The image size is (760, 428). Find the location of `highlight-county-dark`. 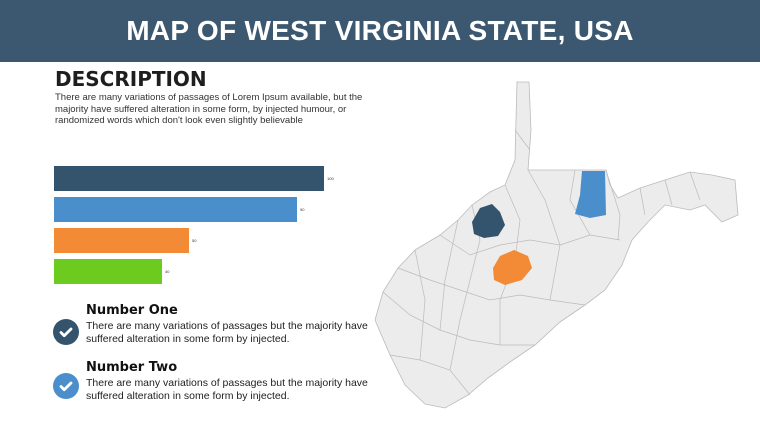

highlight-county-dark is located at coordinates (488, 221).